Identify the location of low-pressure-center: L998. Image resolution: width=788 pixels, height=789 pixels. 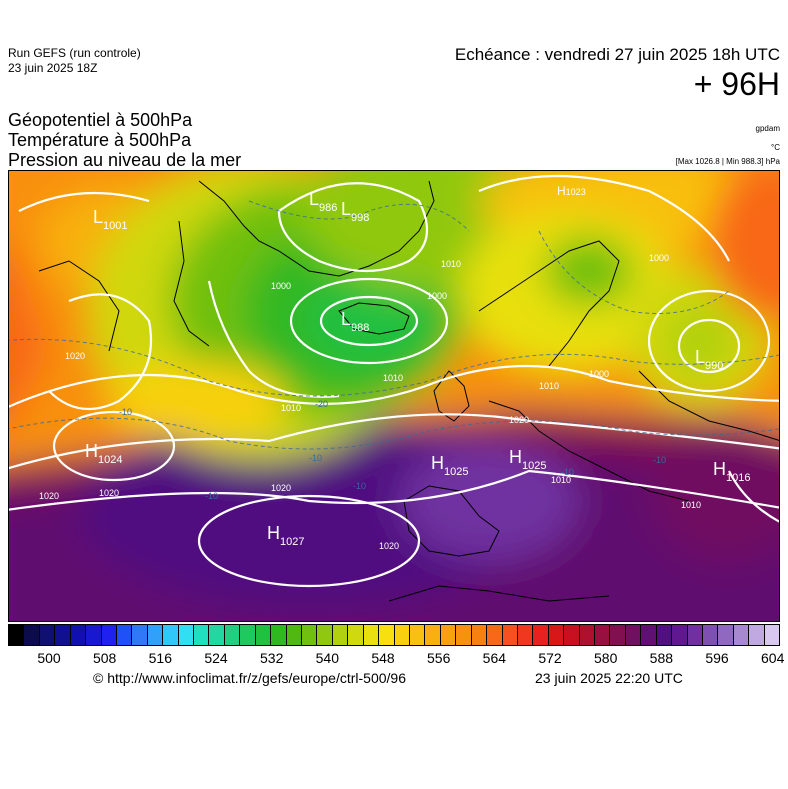
(355, 211).